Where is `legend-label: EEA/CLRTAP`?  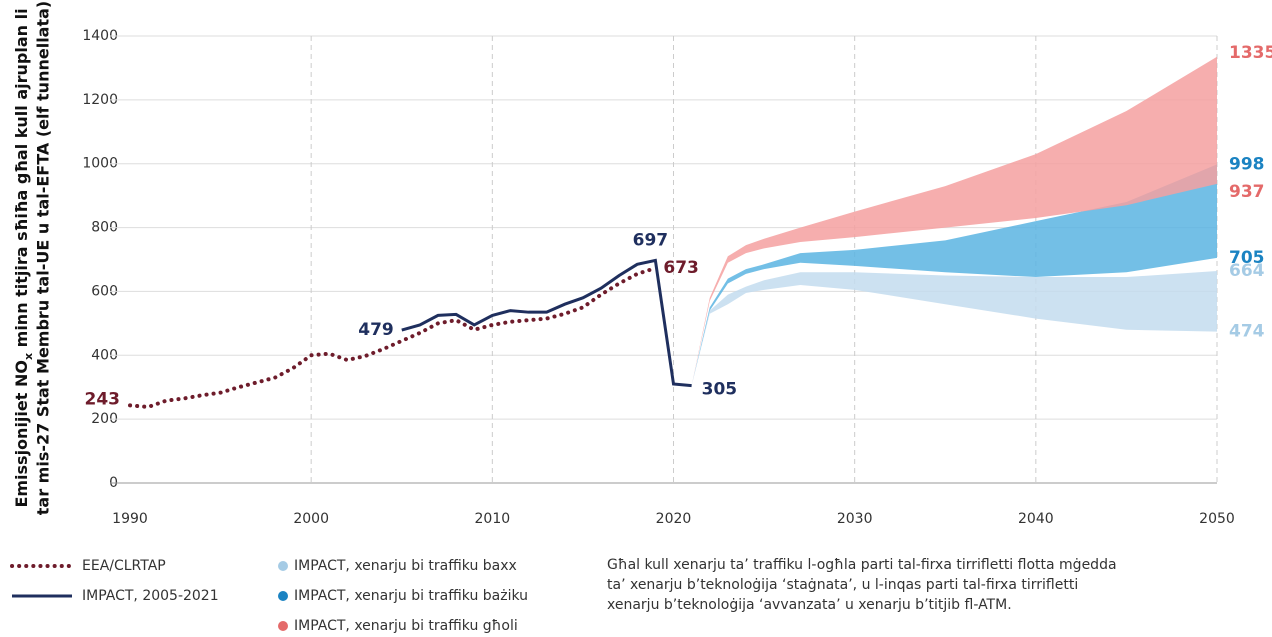
legend-label: EEA/CLRTAP is located at coordinates (124, 566).